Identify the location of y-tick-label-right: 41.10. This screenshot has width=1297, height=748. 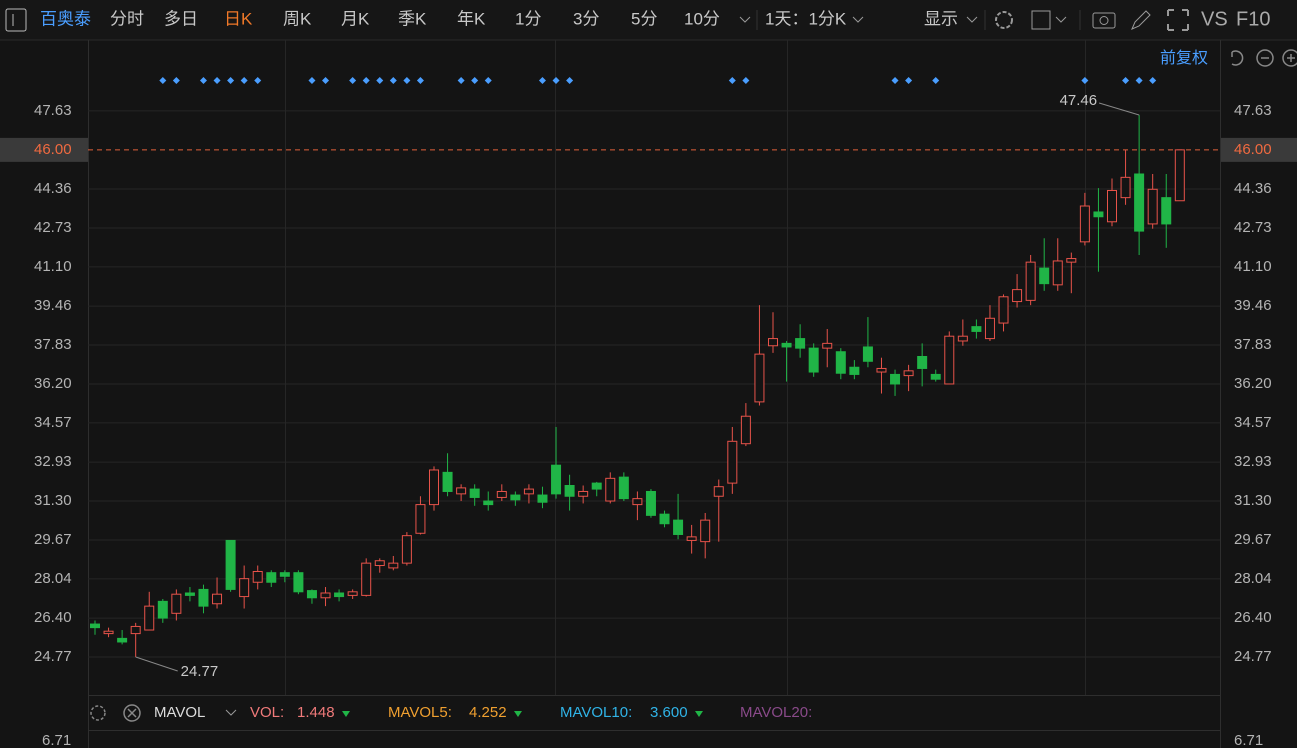
(1253, 266).